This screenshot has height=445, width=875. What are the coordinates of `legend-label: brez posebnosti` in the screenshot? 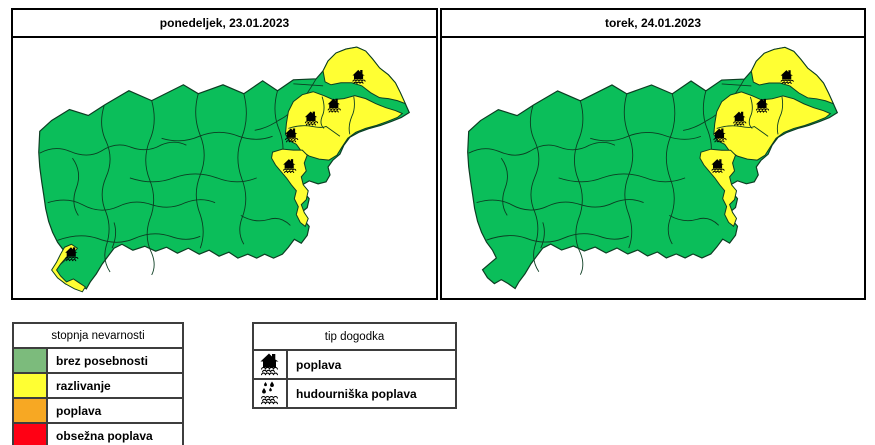 It's located at (115, 360).